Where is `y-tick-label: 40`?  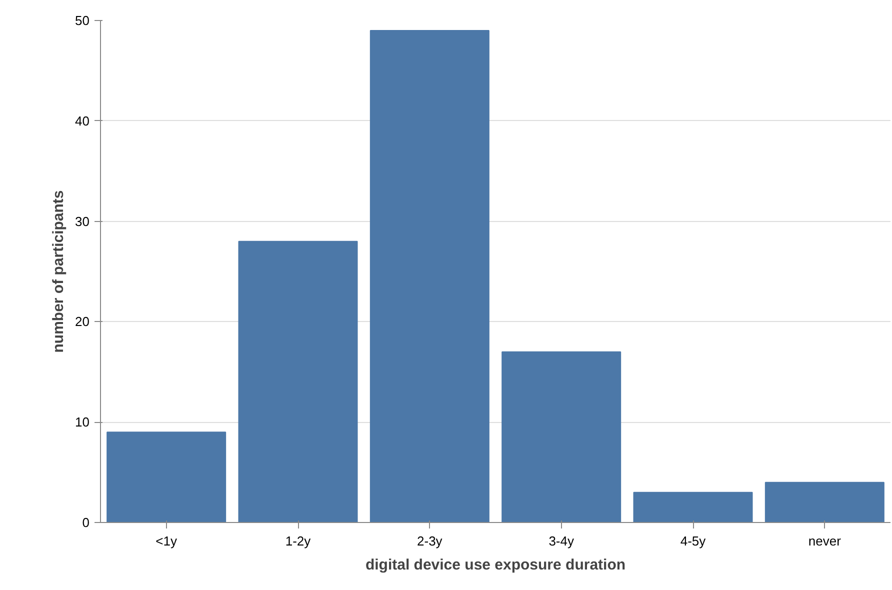 y-tick-label: 40 is located at coordinates (82, 120).